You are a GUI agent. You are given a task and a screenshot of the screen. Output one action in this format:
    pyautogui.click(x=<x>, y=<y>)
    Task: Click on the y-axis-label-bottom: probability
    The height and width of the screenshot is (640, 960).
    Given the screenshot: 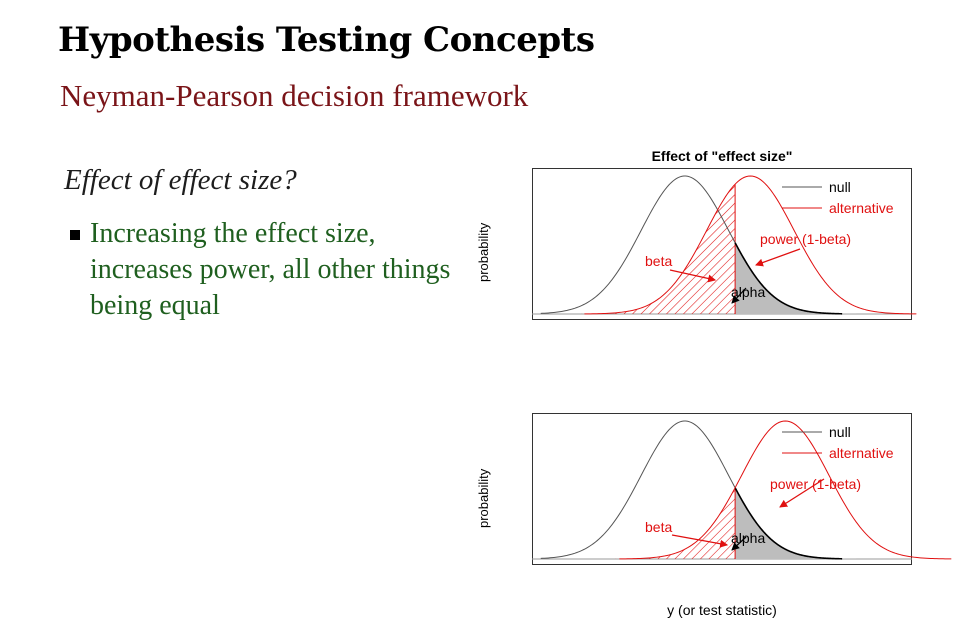 What is the action you would take?
    pyautogui.click(x=483, y=498)
    